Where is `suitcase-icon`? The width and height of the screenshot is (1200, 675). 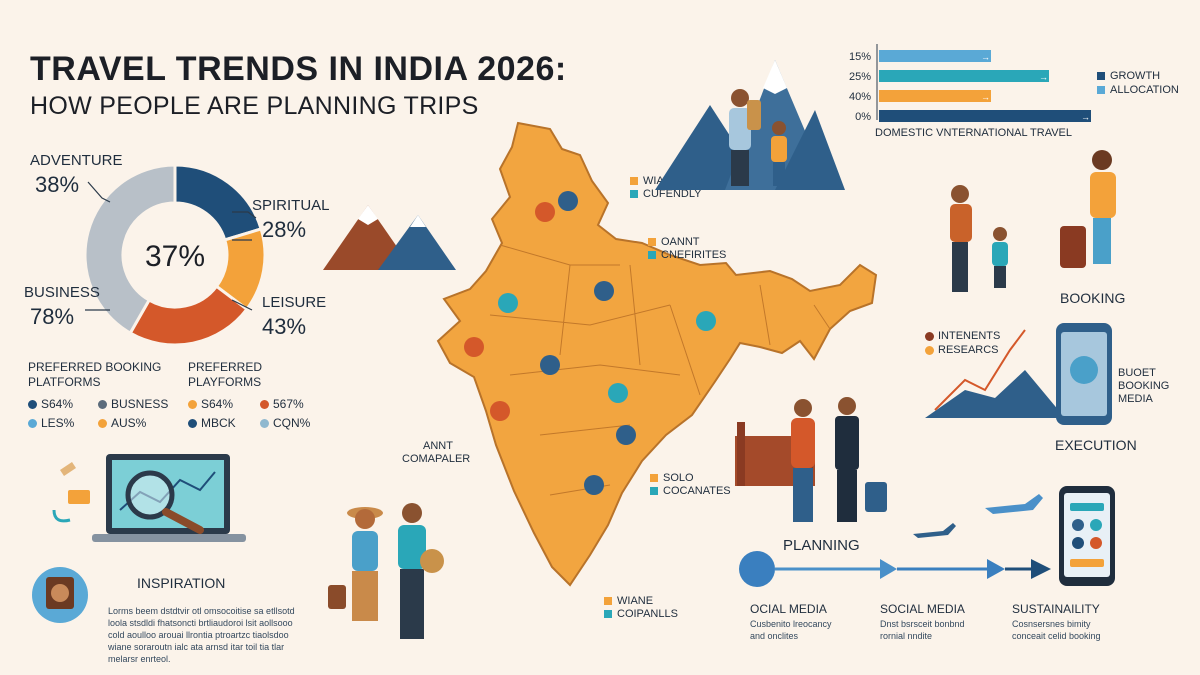 suitcase-icon is located at coordinates (1073, 247).